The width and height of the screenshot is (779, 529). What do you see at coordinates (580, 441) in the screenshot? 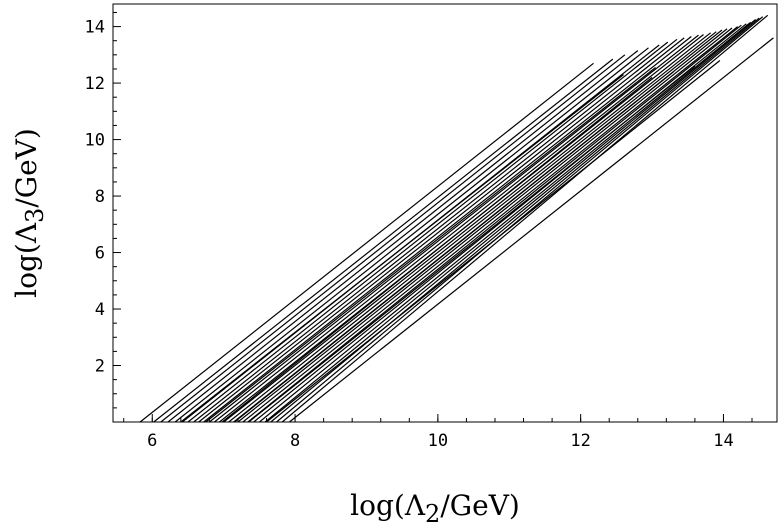
I see `x-tick-label: 12` at bounding box center [580, 441].